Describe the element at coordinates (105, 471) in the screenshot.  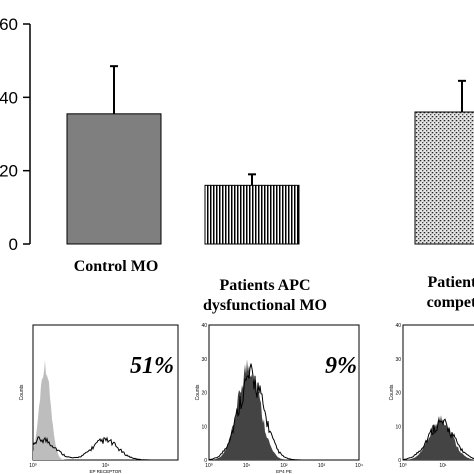
I see `histogram-x-label: EP RECEPTOR` at that location.